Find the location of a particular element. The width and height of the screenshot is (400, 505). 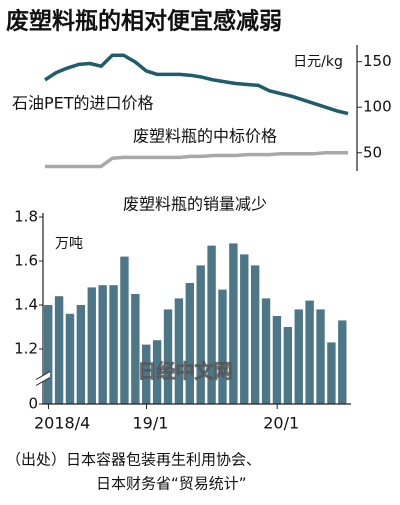

y-axis-label: 日元/kg is located at coordinates (318, 62).